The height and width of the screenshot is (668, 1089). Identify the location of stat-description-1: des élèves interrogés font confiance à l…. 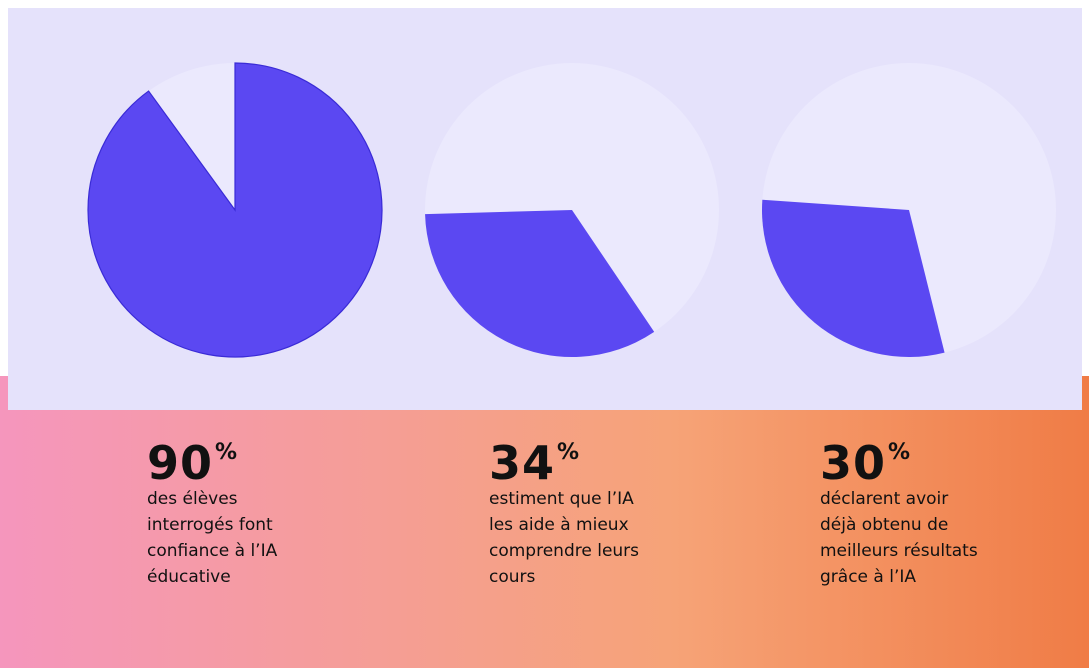
(212, 538).